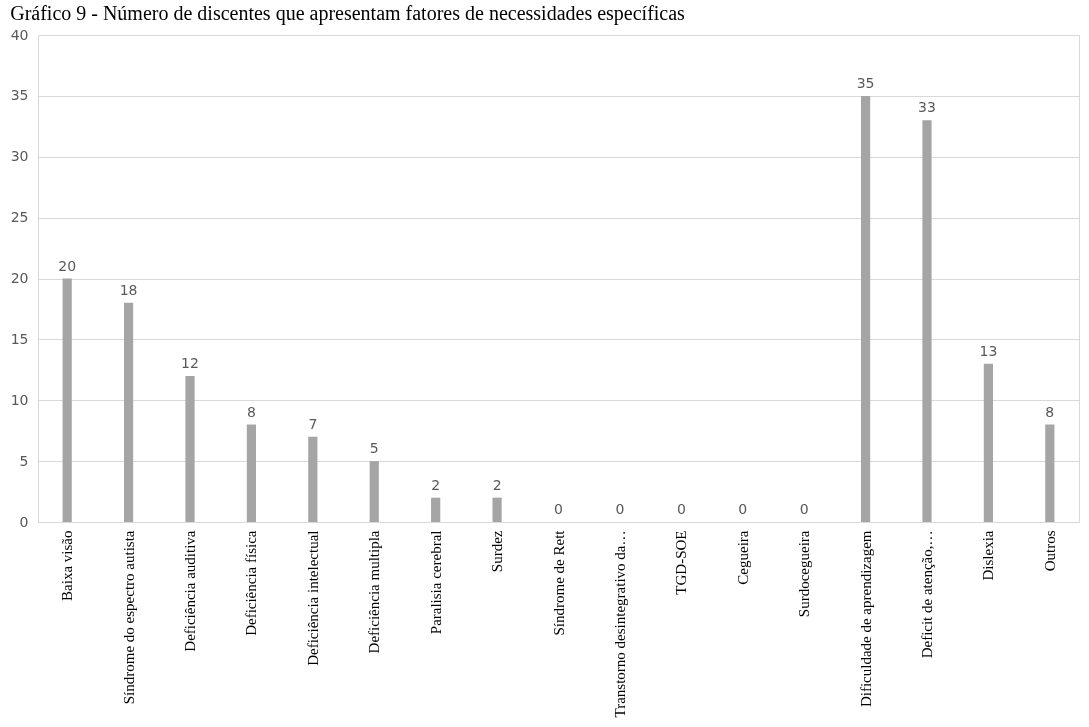 This screenshot has width=1089, height=727. Describe the element at coordinates (1049, 551) in the screenshot. I see `x-tick-label: Outros` at that location.